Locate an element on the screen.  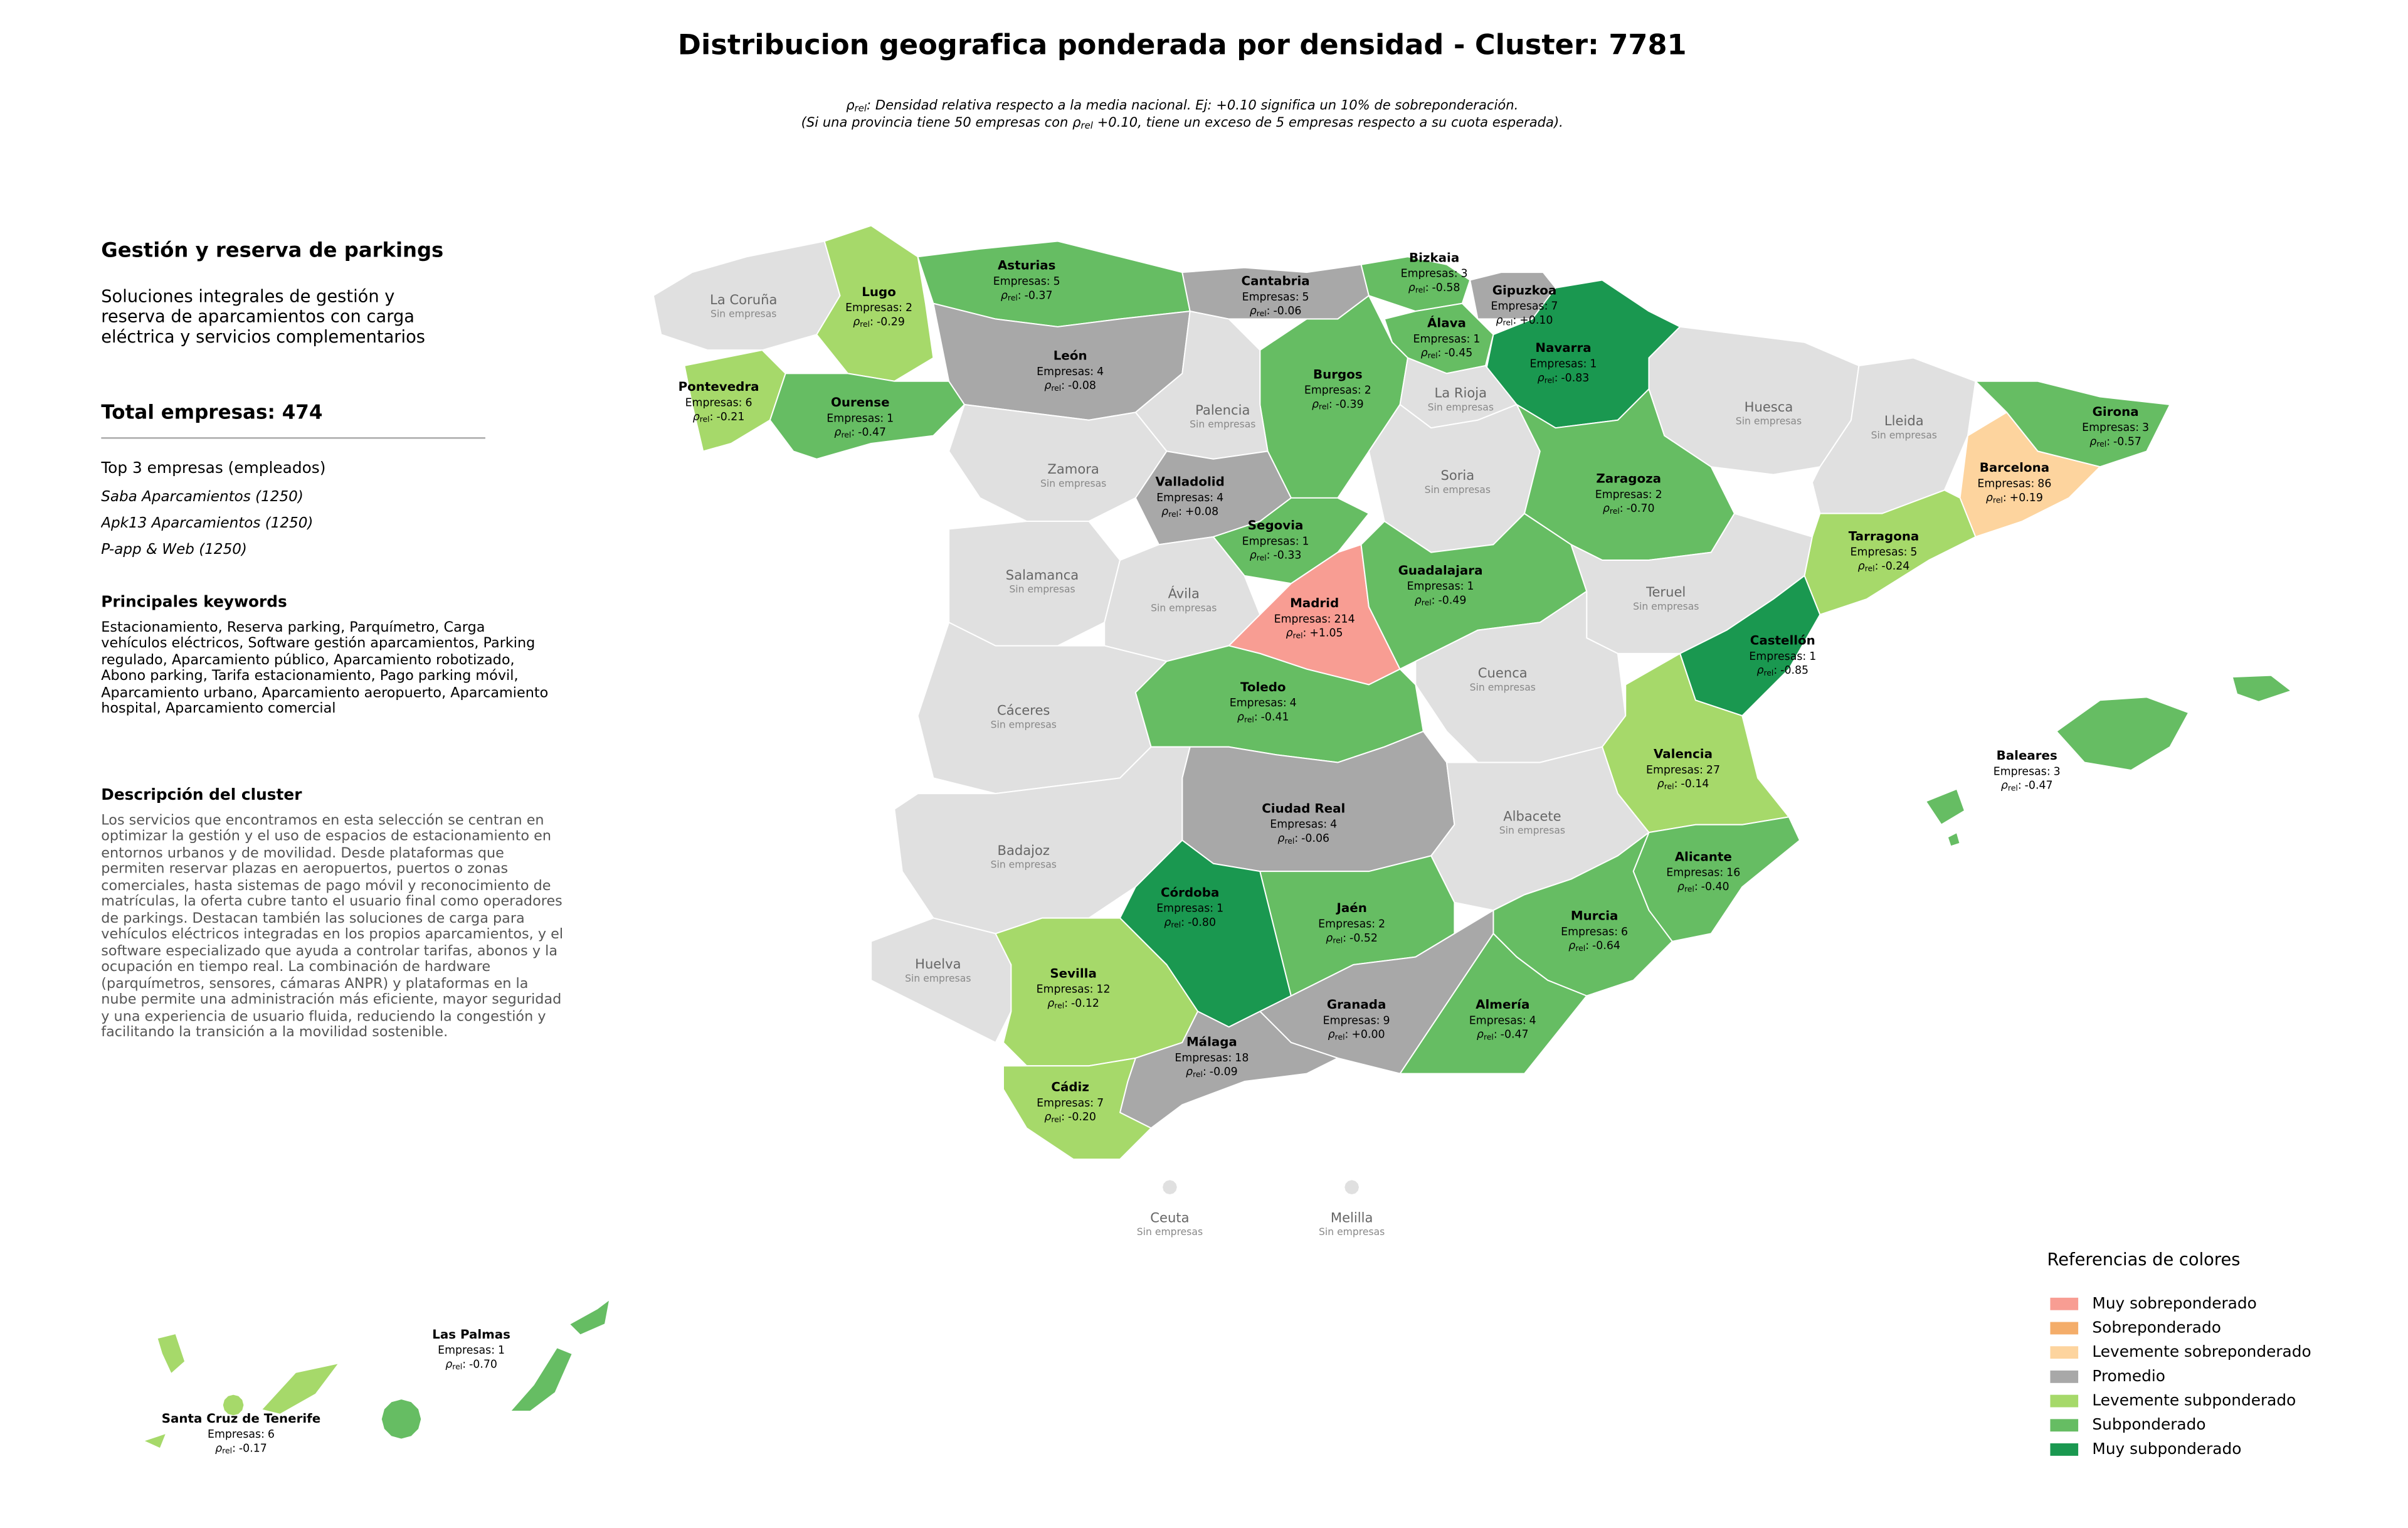
province-count: Empresas: 2 is located at coordinates (1351, 924).